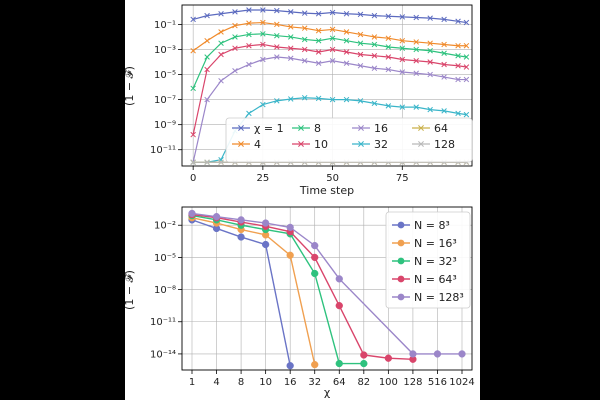 This screenshot has height=400, width=600. Describe the element at coordinates (327, 392) in the screenshot. I see `bottom-x-axis-label: χ` at that location.